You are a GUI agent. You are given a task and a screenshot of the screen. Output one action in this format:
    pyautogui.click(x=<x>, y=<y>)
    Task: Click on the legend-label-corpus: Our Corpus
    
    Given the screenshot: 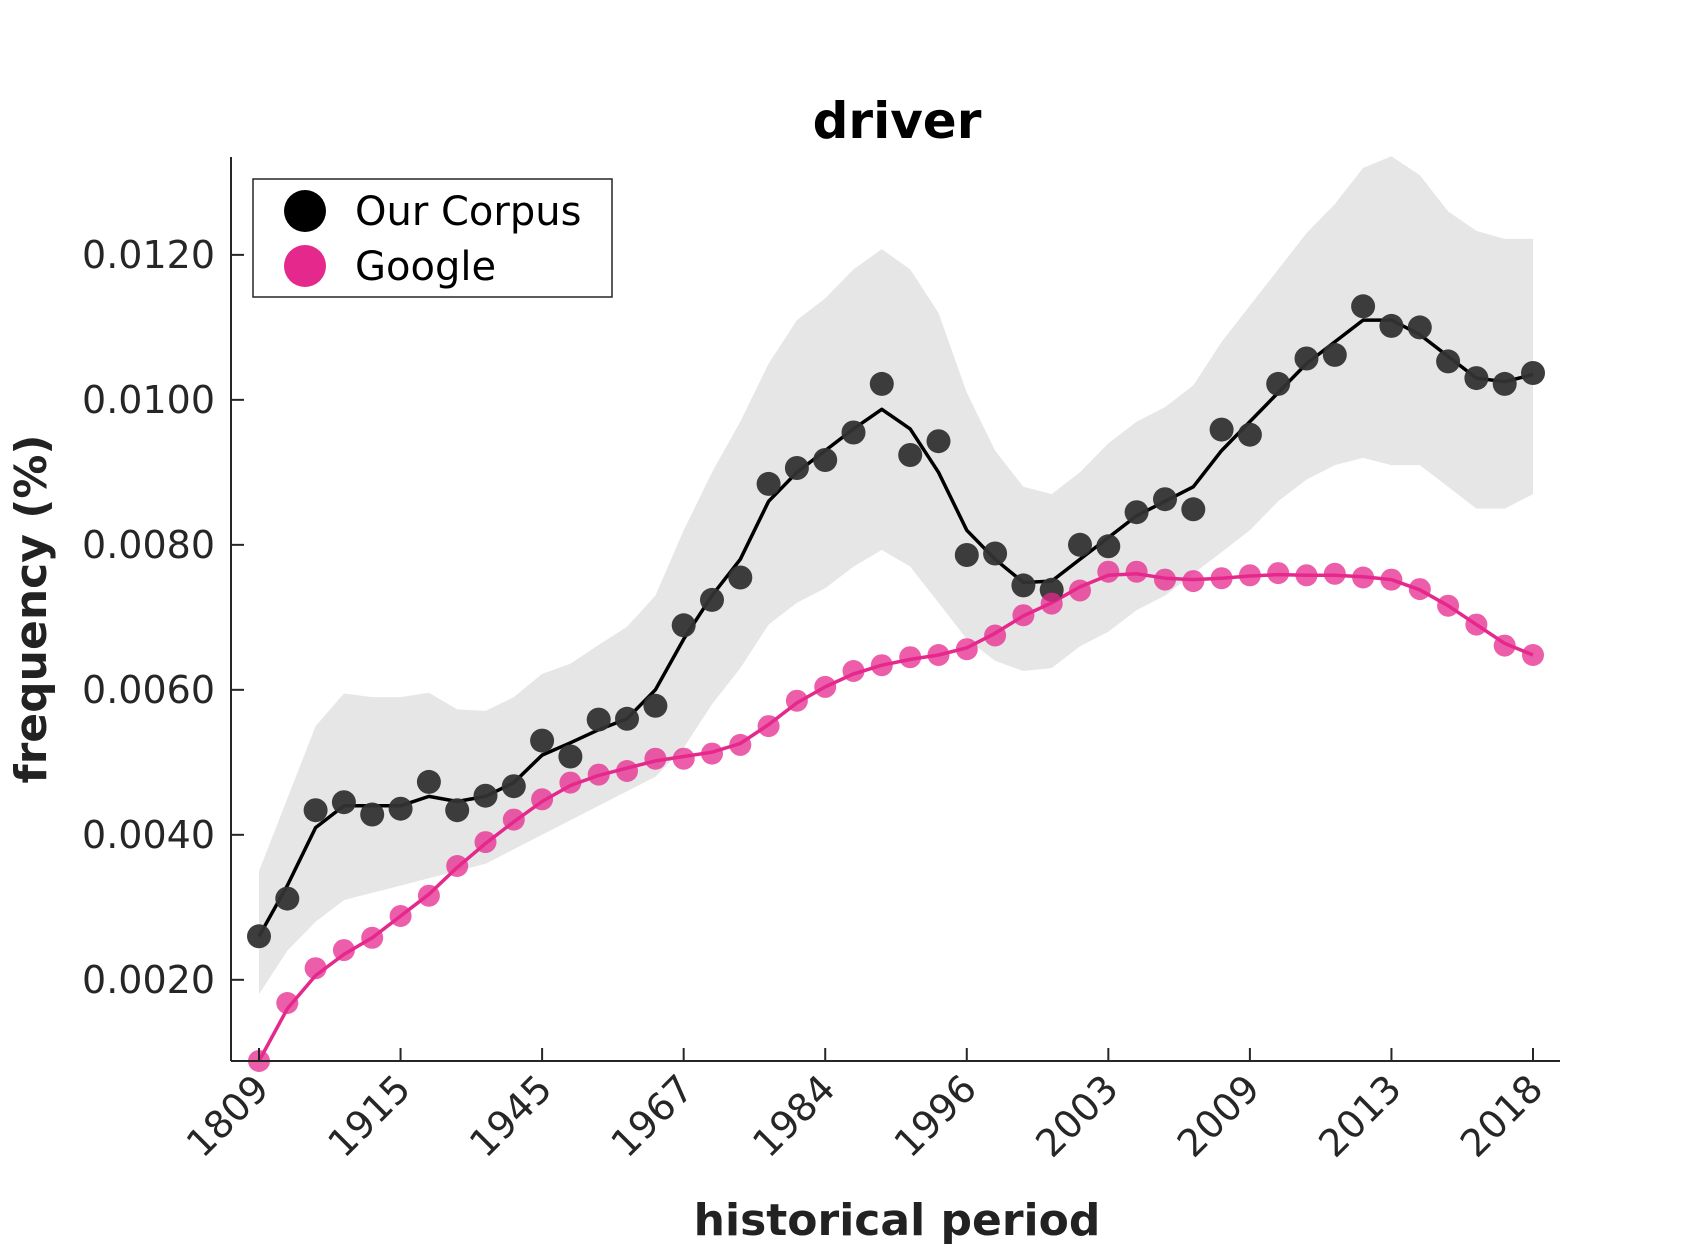 What is the action you would take?
    pyautogui.click(x=468, y=212)
    